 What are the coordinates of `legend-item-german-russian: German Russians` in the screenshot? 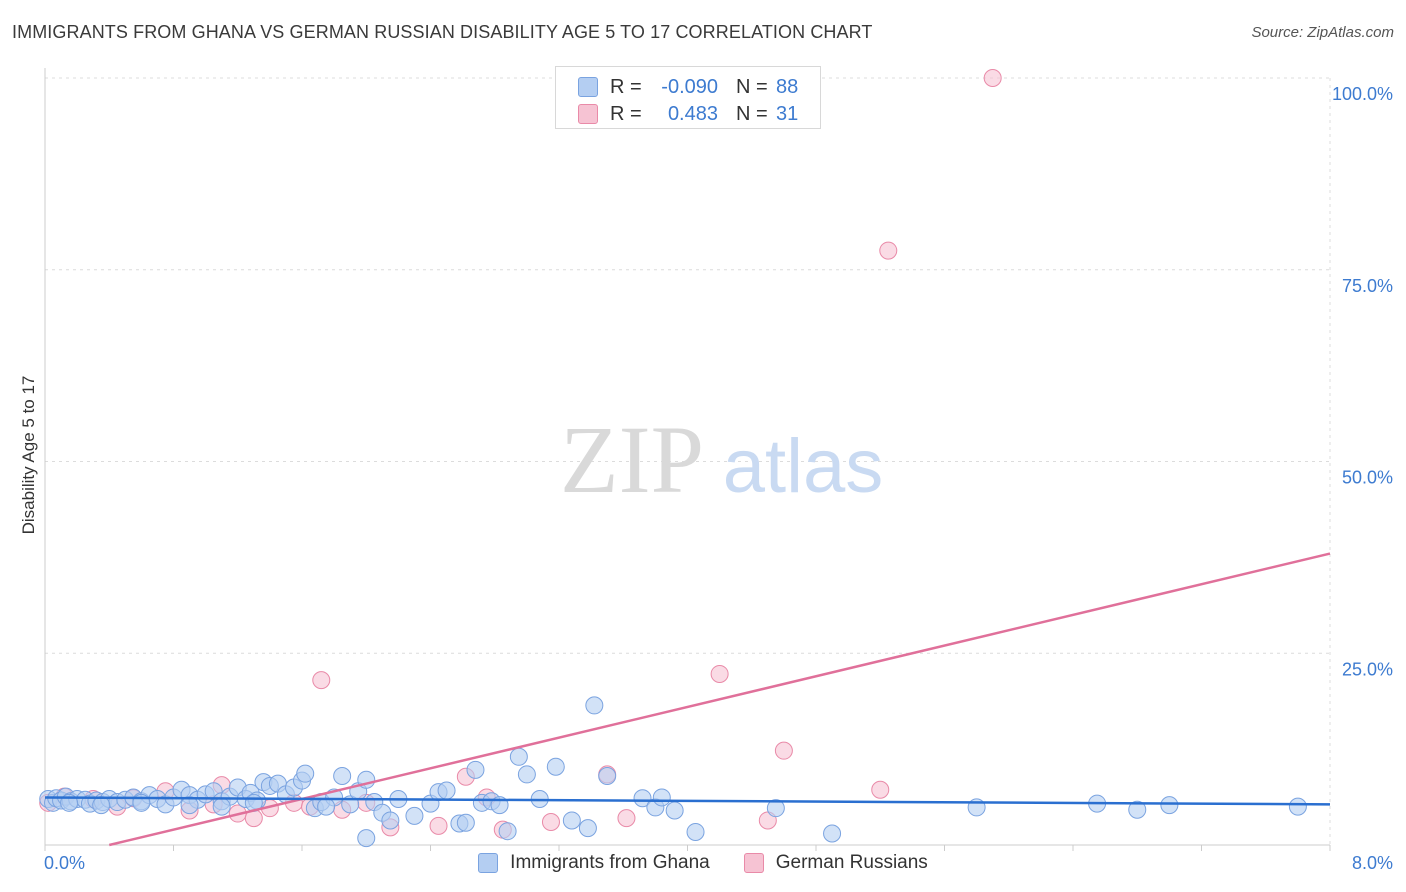 It's located at (835, 863).